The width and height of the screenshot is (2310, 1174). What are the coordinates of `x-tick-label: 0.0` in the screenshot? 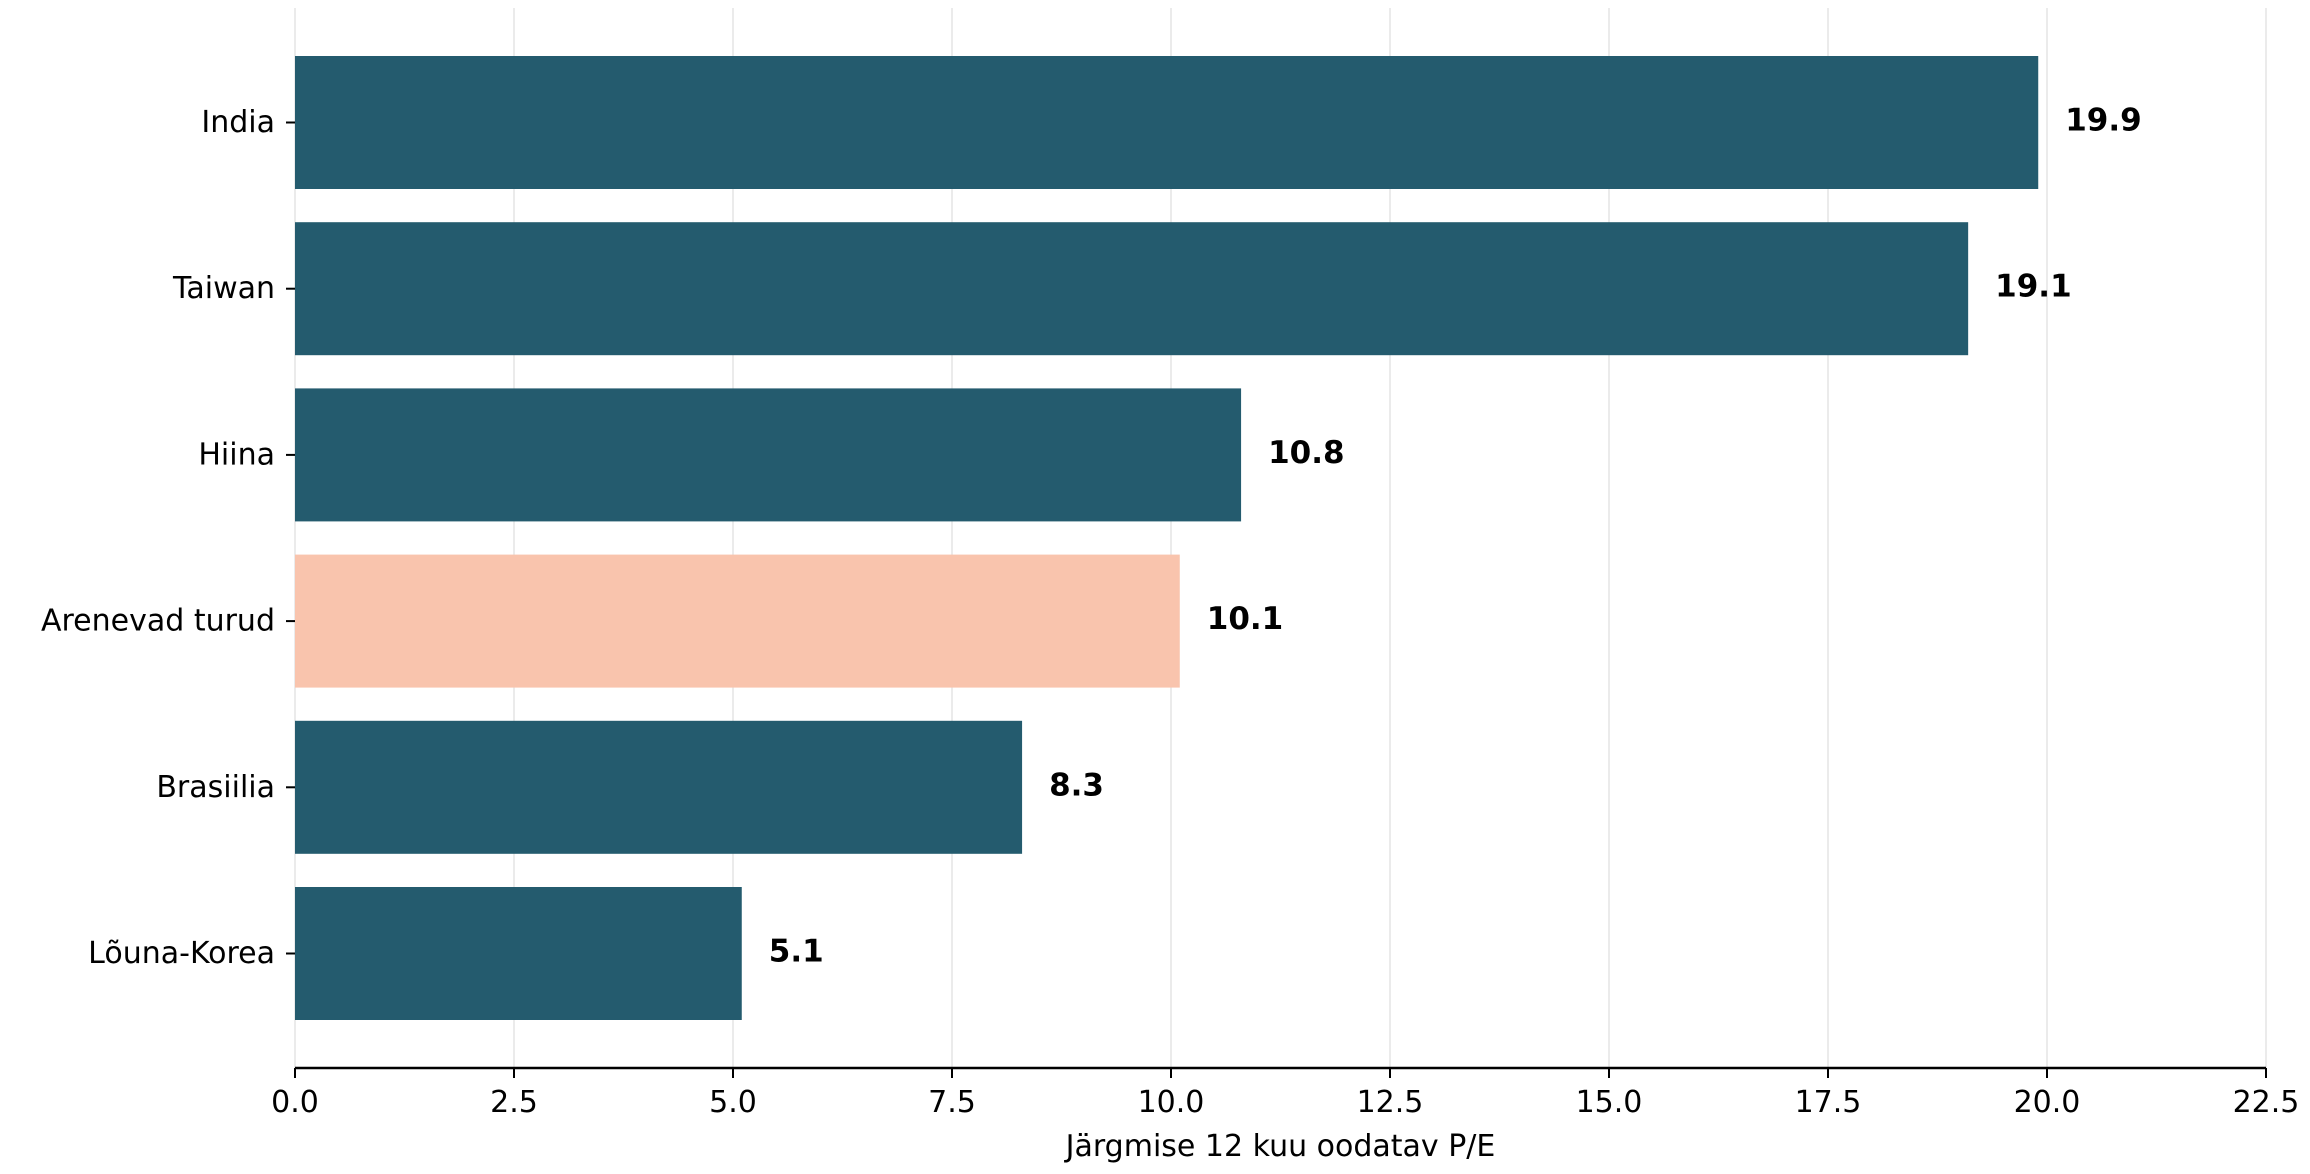 It's located at (295, 1102).